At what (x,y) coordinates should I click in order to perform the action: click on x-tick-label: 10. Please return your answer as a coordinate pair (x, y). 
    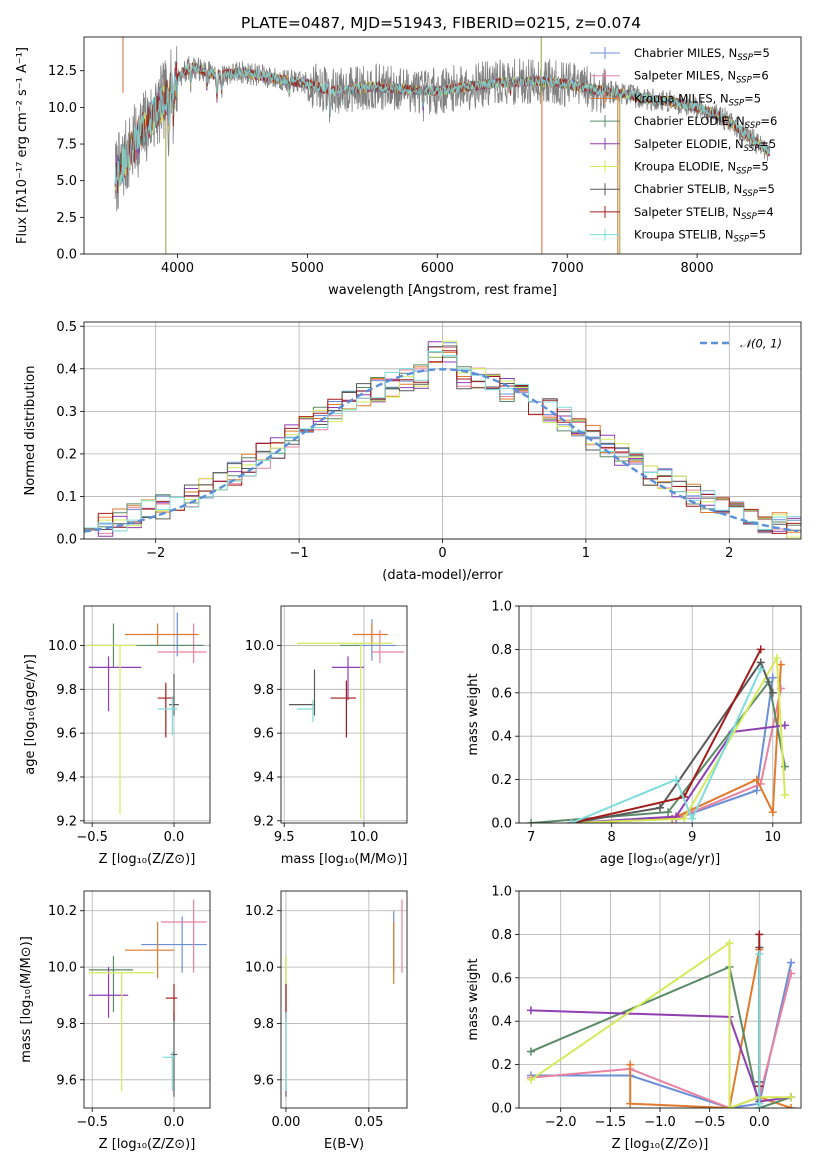
    Looking at the image, I should click on (773, 837).